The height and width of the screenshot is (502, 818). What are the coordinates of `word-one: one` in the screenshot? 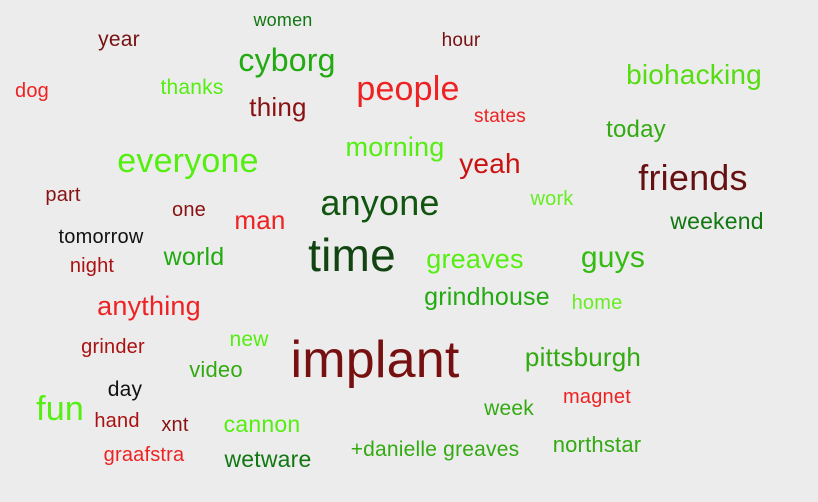 It's located at (189, 210).